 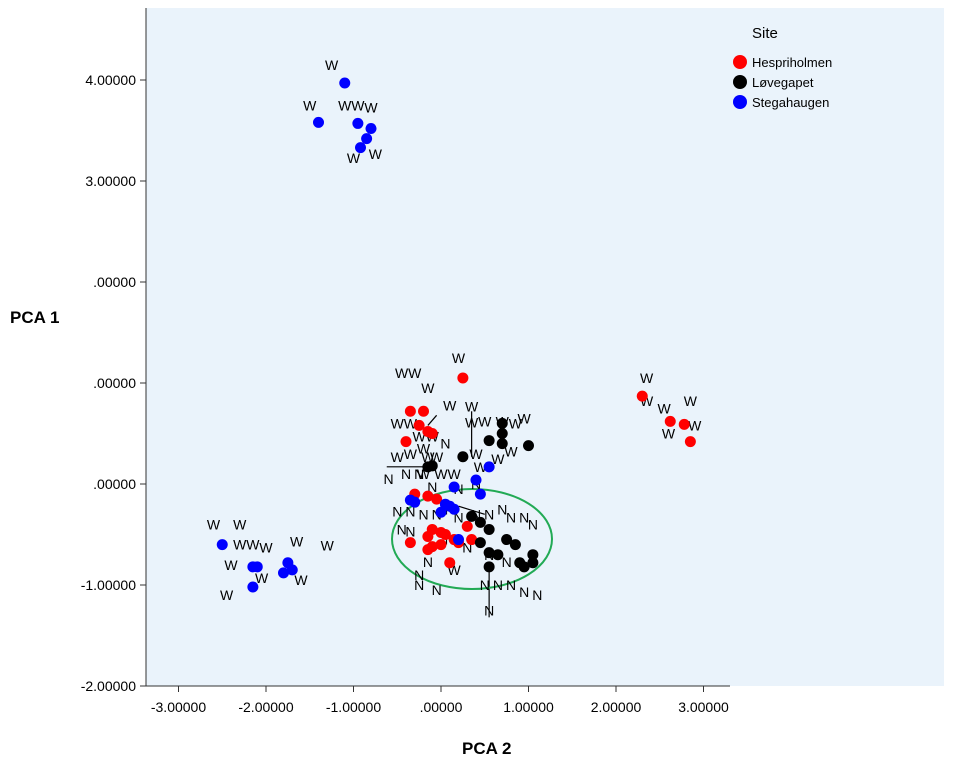 I want to click on legend-marker-stegahaugen, so click(x=740, y=102).